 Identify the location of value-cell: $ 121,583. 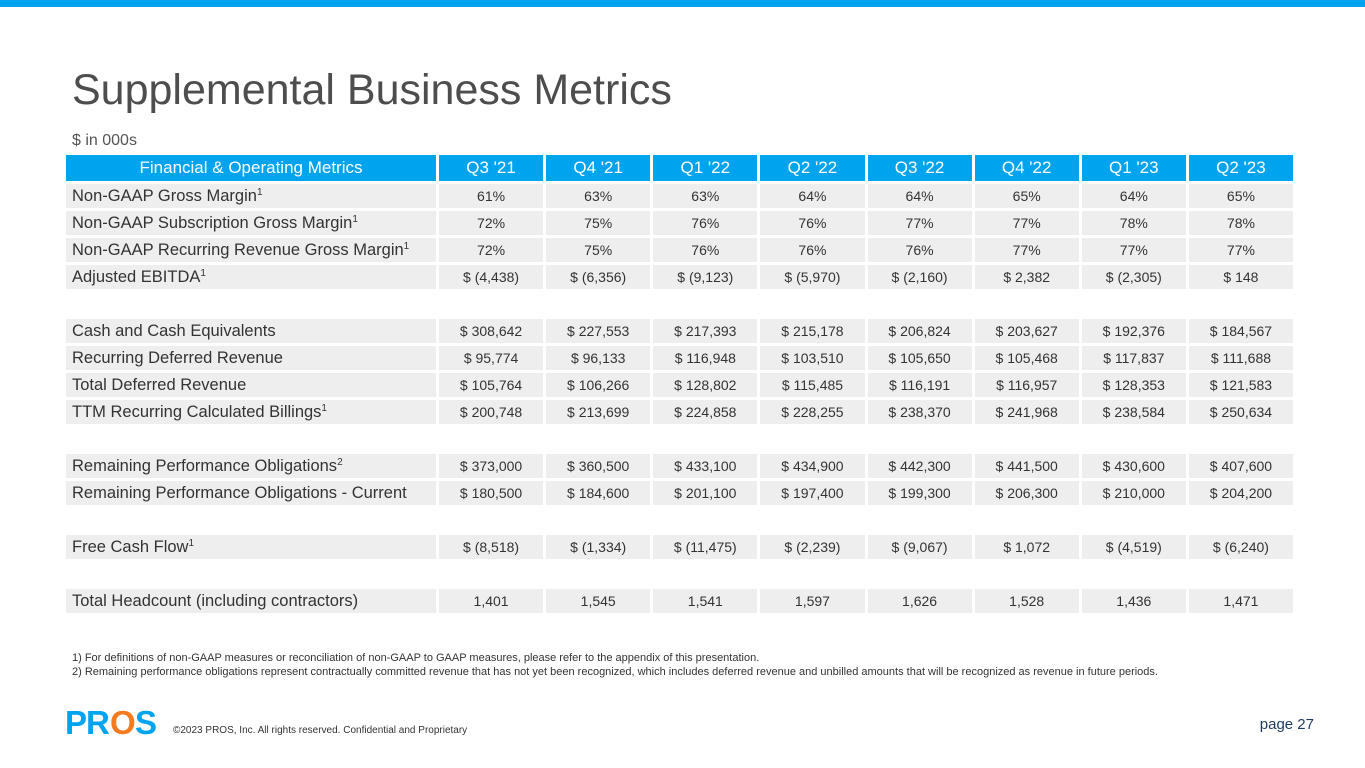
(1240, 385).